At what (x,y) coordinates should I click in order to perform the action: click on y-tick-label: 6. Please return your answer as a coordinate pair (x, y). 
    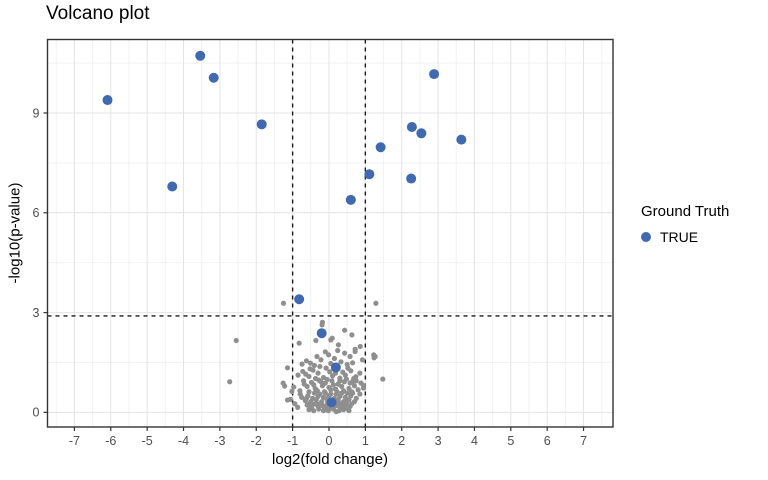
    Looking at the image, I should click on (36, 213).